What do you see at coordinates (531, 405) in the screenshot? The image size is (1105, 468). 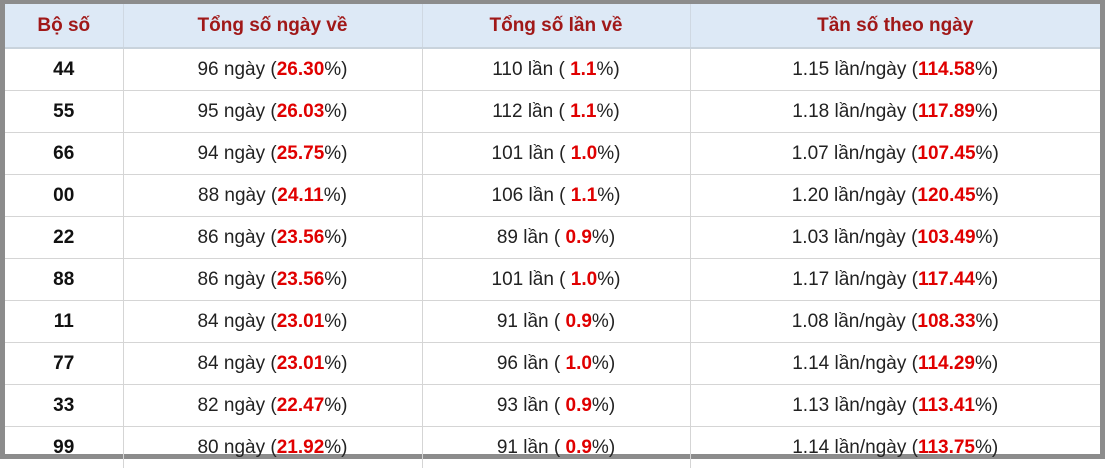 I see `cell-text: 93 lần (` at bounding box center [531, 405].